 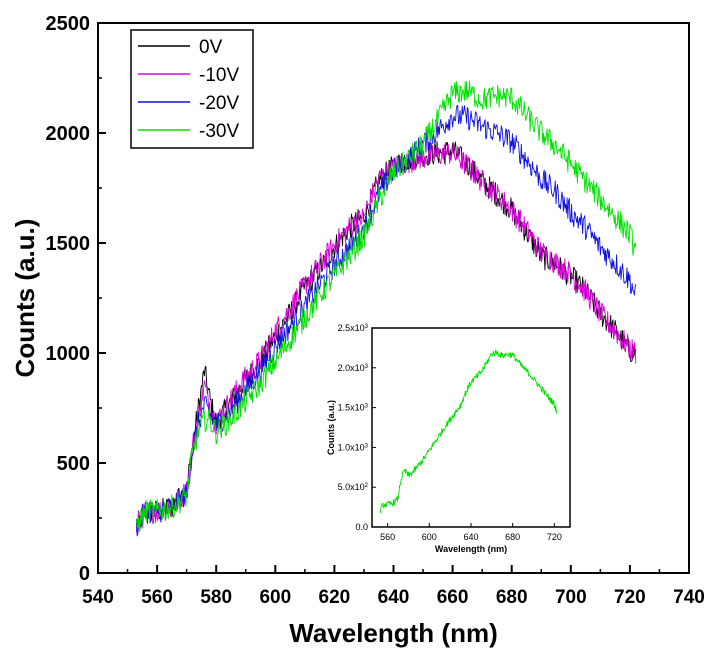 What do you see at coordinates (393, 586) in the screenshot?
I see `x-ticks: 540 560 580 600 620 640 660 680 700 720 740` at bounding box center [393, 586].